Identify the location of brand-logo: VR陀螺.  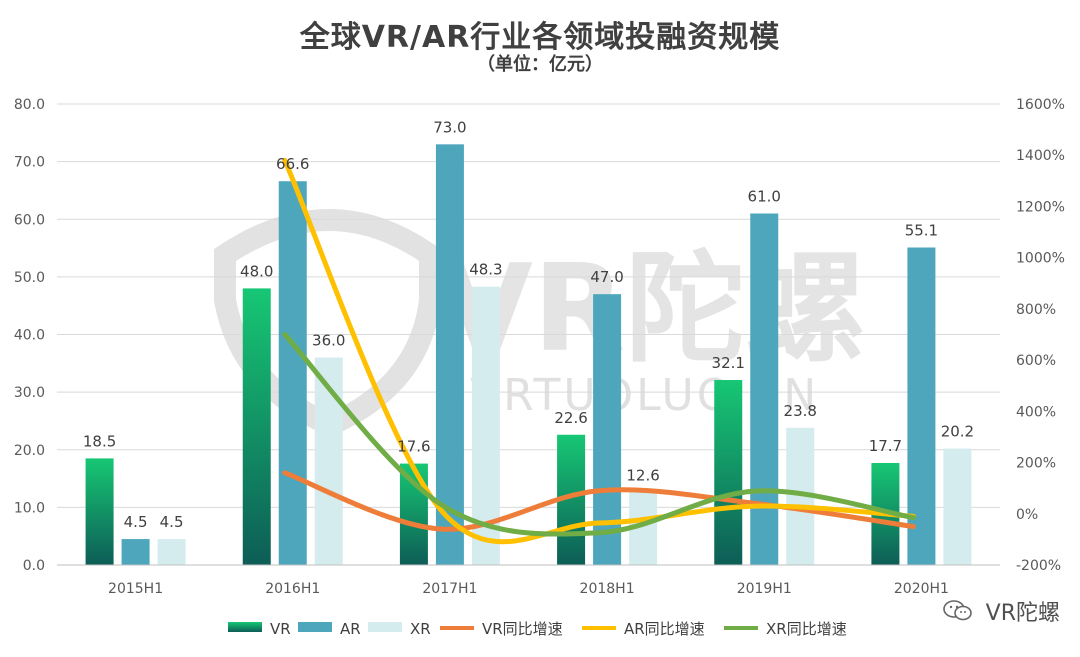
(1001, 612).